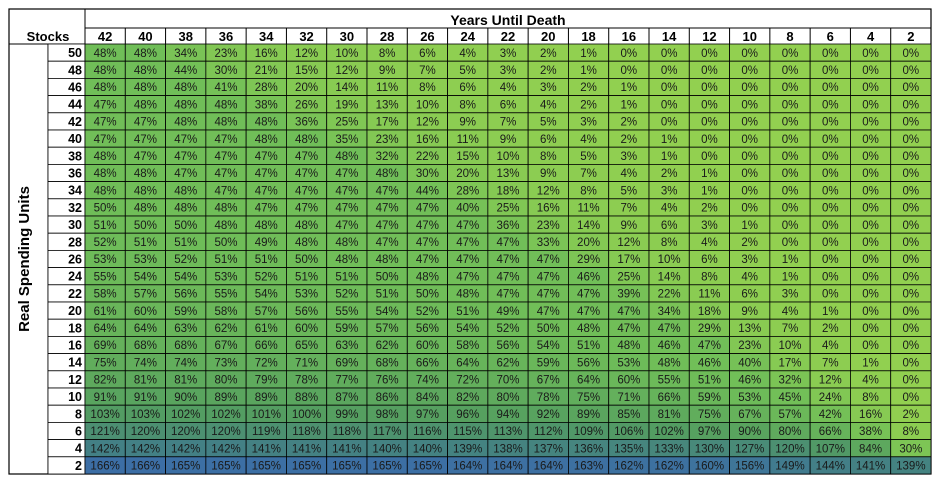 This screenshot has width=936, height=478. I want to click on row-header-20: 20, so click(75, 311).